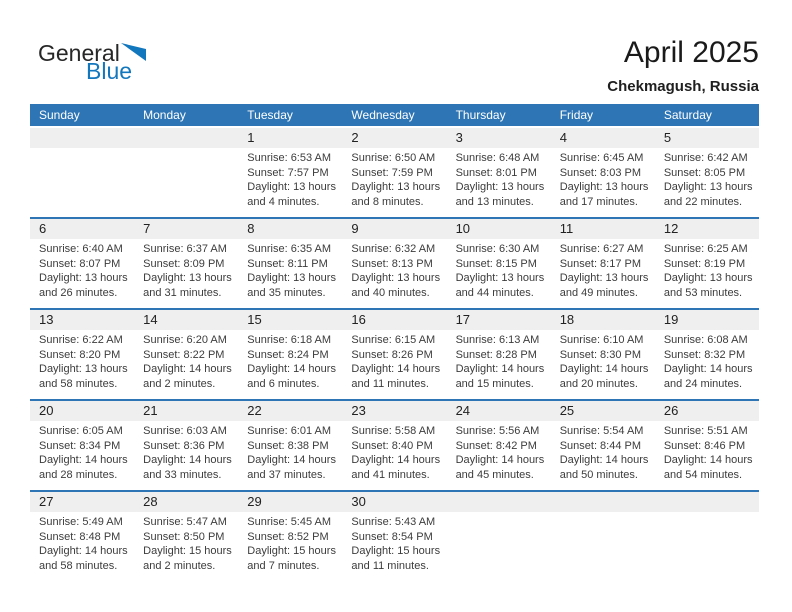 This screenshot has width=792, height=612. Describe the element at coordinates (683, 65) in the screenshot. I see `calendar-title-block: April 2025 Chekmagush, Russia` at that location.